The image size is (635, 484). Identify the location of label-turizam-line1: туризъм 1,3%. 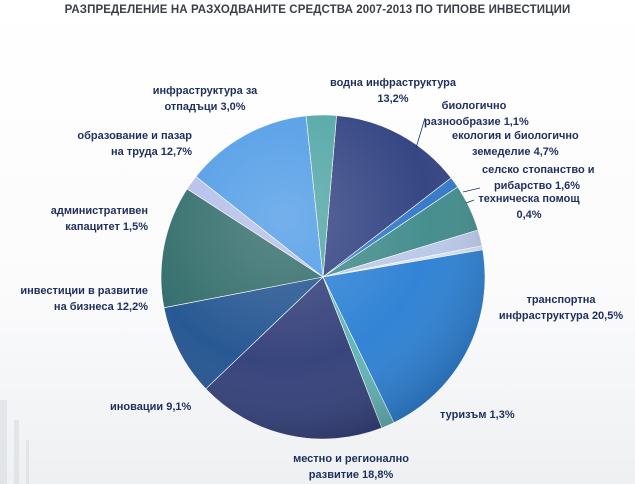
(477, 415).